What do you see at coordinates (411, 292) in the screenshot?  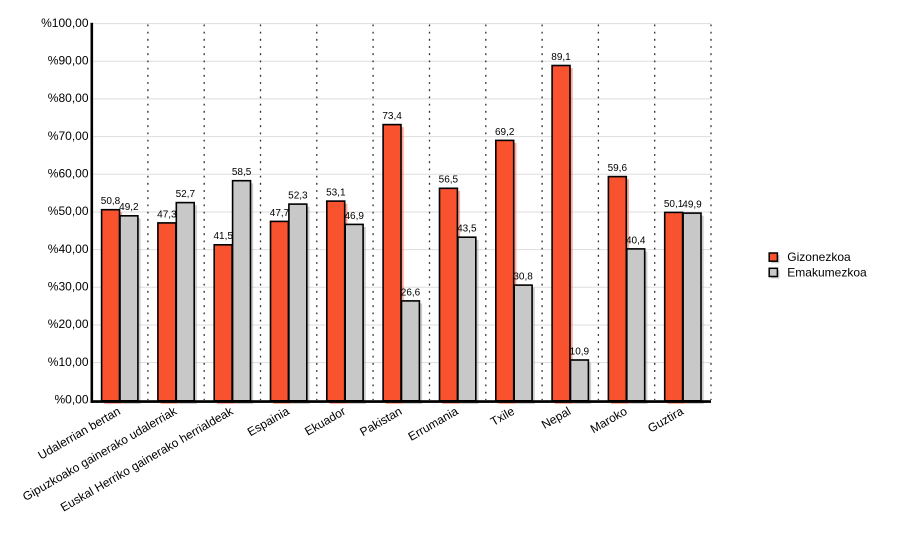 I see `svg-text: 26,6` at bounding box center [411, 292].